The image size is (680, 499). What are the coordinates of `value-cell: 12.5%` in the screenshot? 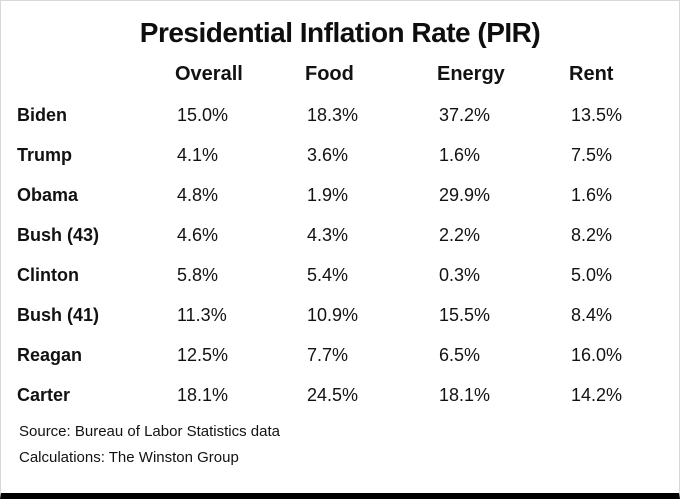 It's located at (203, 355).